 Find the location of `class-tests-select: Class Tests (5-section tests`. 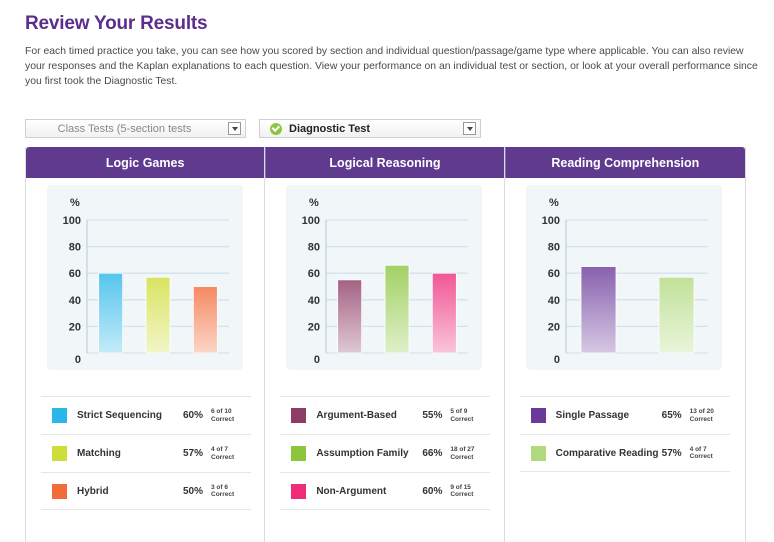

class-tests-select: Class Tests (5-section tests is located at coordinates (135, 128).